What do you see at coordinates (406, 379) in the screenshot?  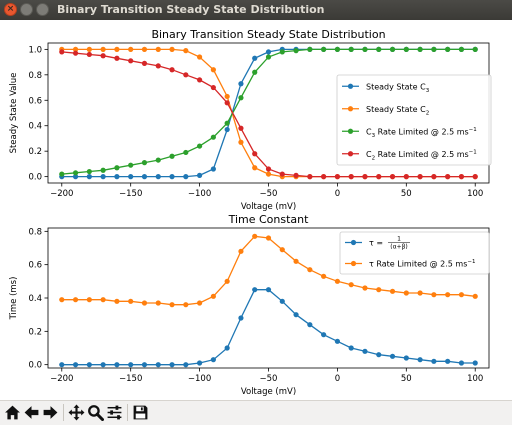 I see `x-tick-label: 50` at bounding box center [406, 379].